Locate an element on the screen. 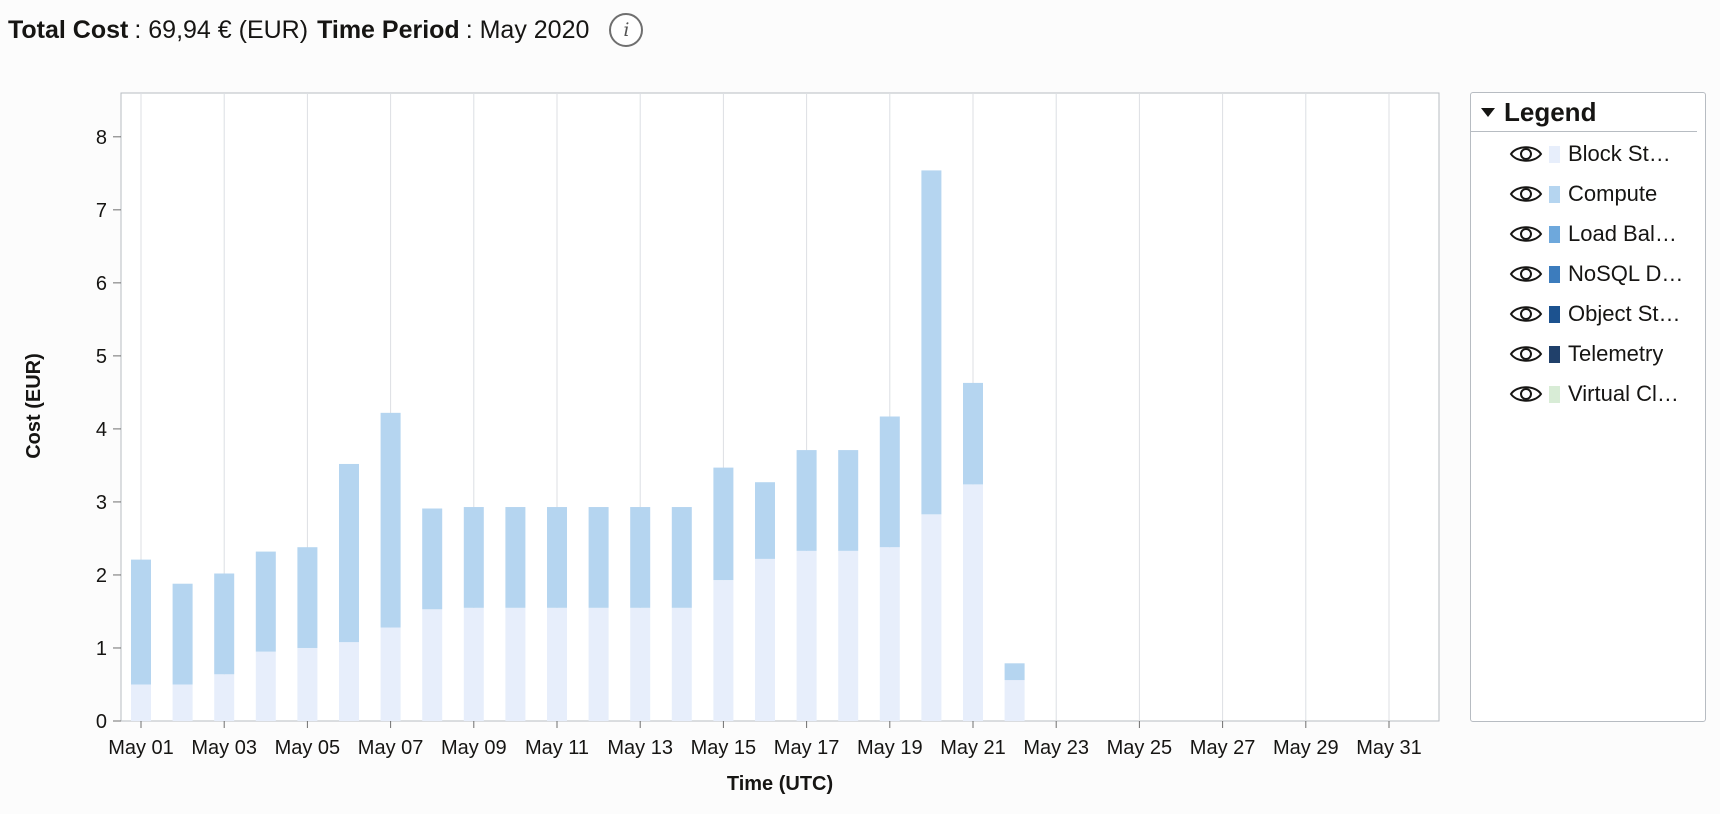  x-tick-label: May 15 is located at coordinates (724, 748).